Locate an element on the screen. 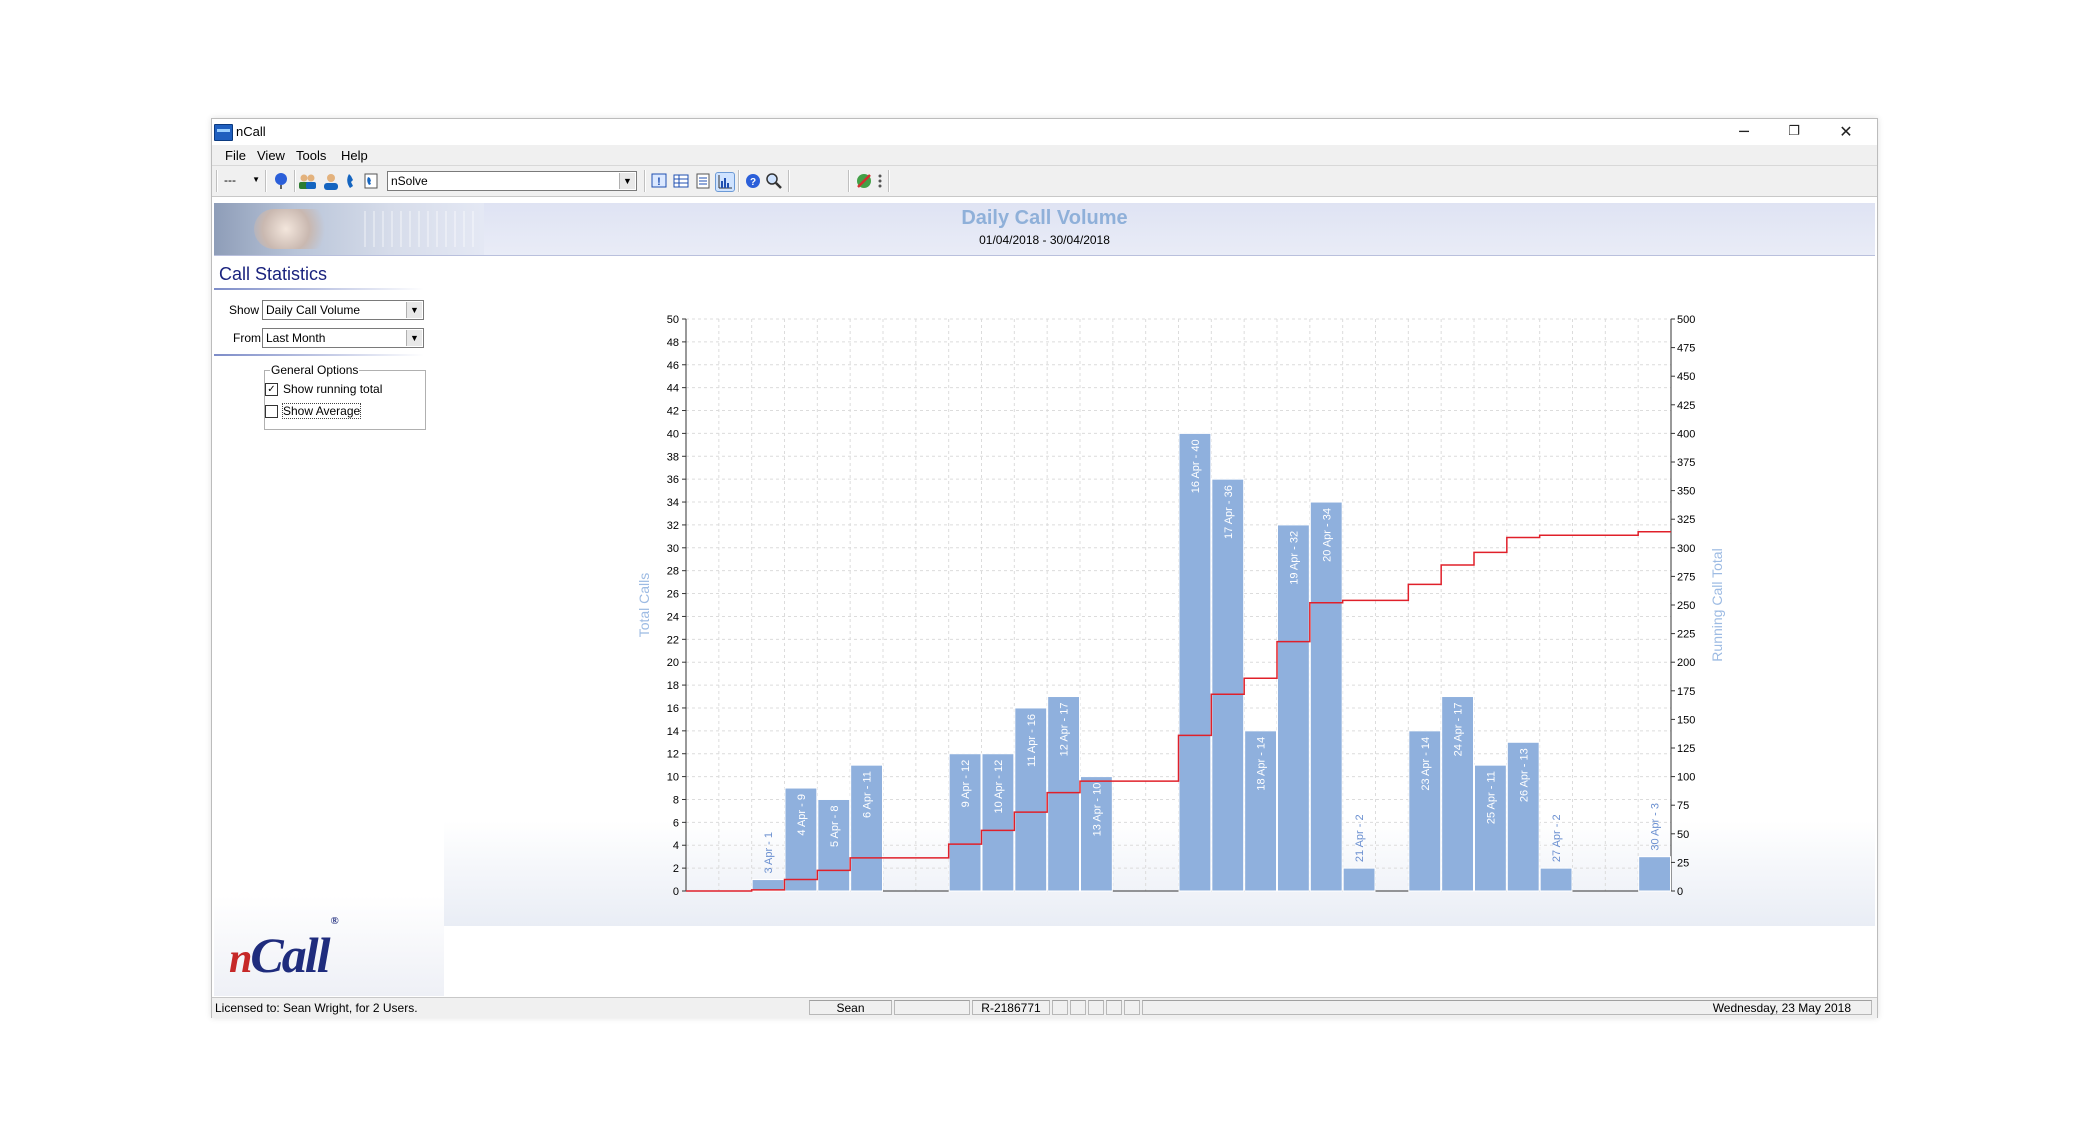 The width and height of the screenshot is (2090, 1140). view-combo: --- ▼ is located at coordinates (241, 181).